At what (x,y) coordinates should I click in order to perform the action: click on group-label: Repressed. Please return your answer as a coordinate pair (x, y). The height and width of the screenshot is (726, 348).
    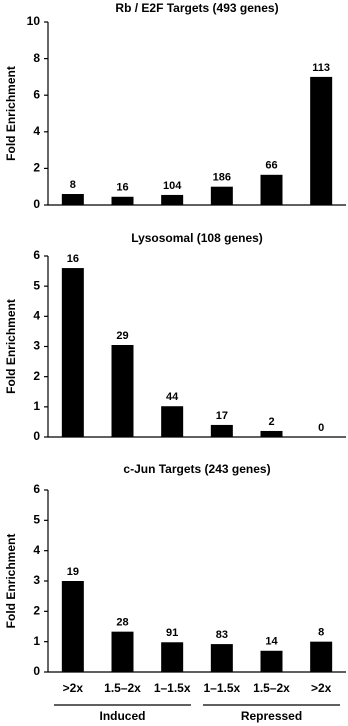
    Looking at the image, I should click on (271, 716).